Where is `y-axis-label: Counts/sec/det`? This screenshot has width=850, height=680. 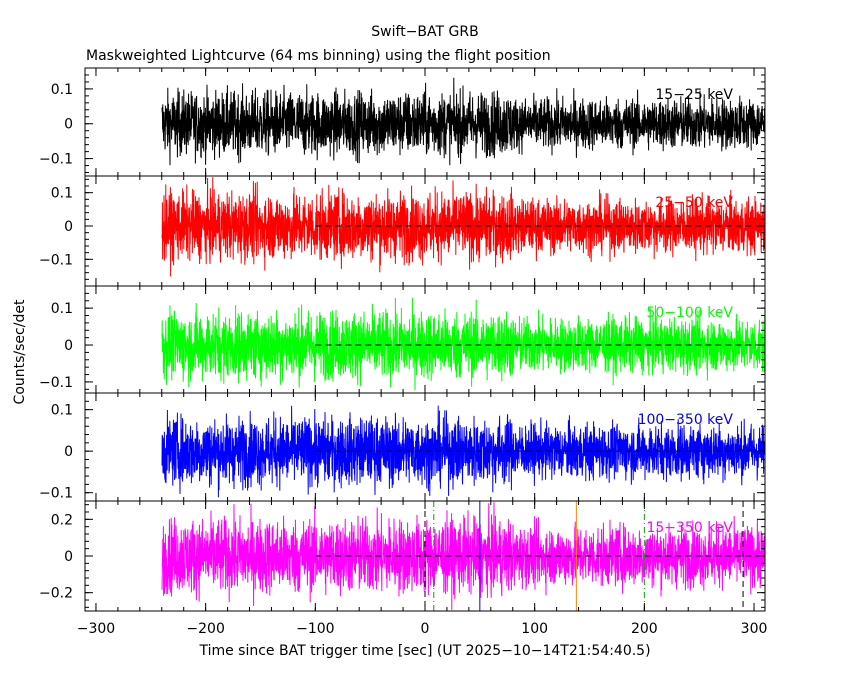 y-axis-label: Counts/sec/det is located at coordinates (20, 351).